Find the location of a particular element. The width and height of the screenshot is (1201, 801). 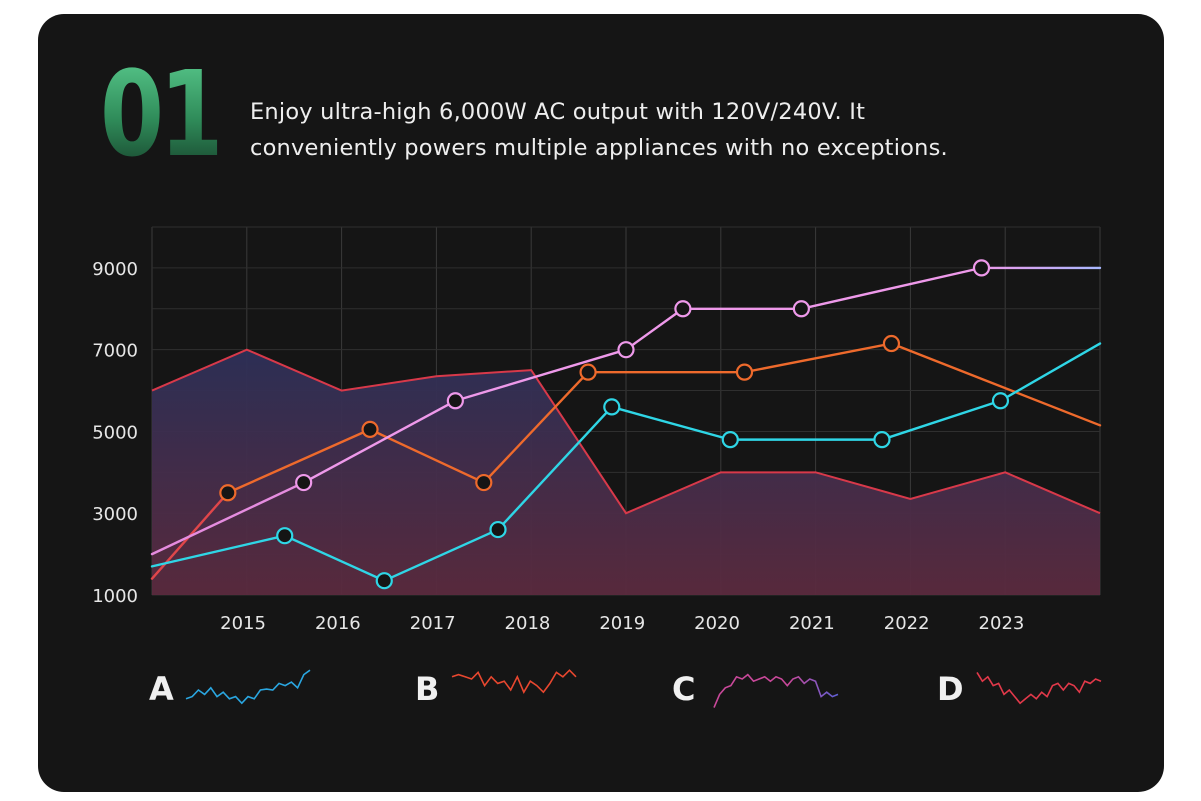

y-axis-tick-labels: 1000 3000 5000 7000 9000 is located at coordinates (115, 433).